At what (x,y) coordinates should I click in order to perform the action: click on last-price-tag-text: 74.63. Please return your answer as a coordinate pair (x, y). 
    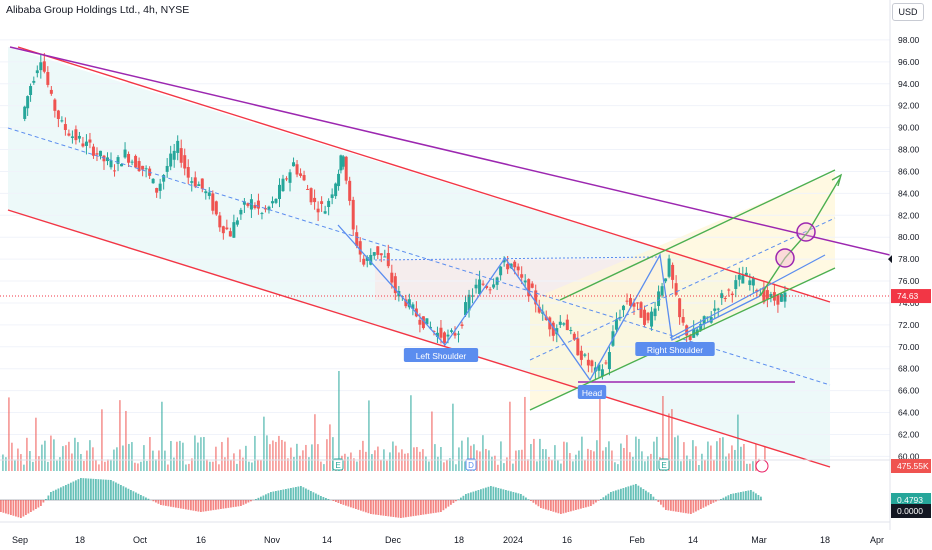
    Looking at the image, I should click on (908, 296).